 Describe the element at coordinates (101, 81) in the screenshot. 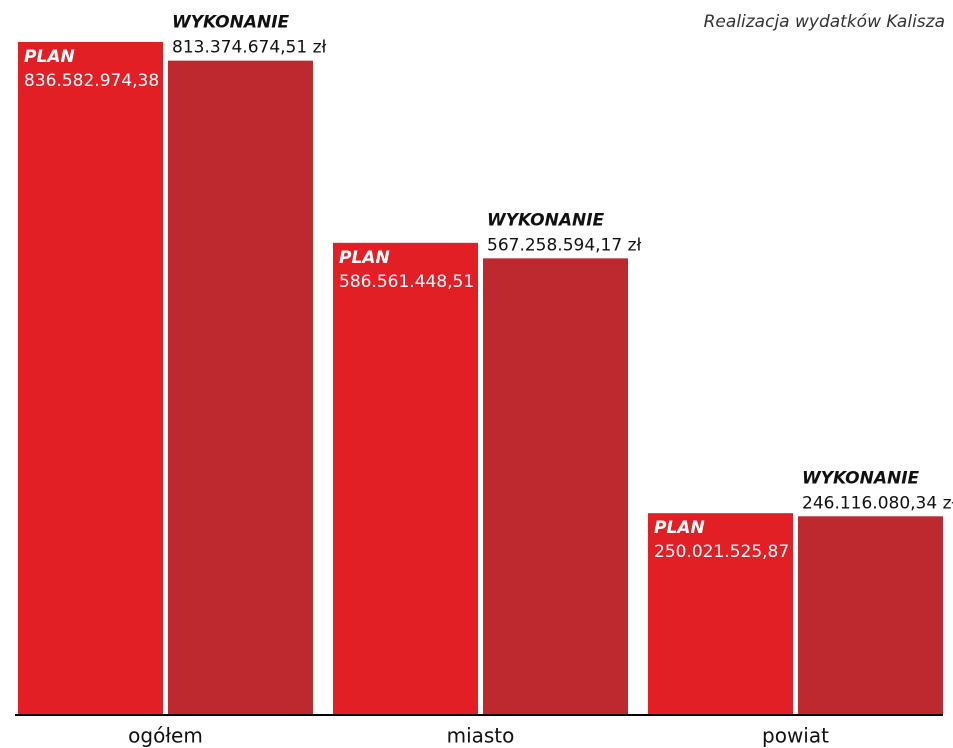

I see `value-label: 836.582.974,38 zł` at that location.